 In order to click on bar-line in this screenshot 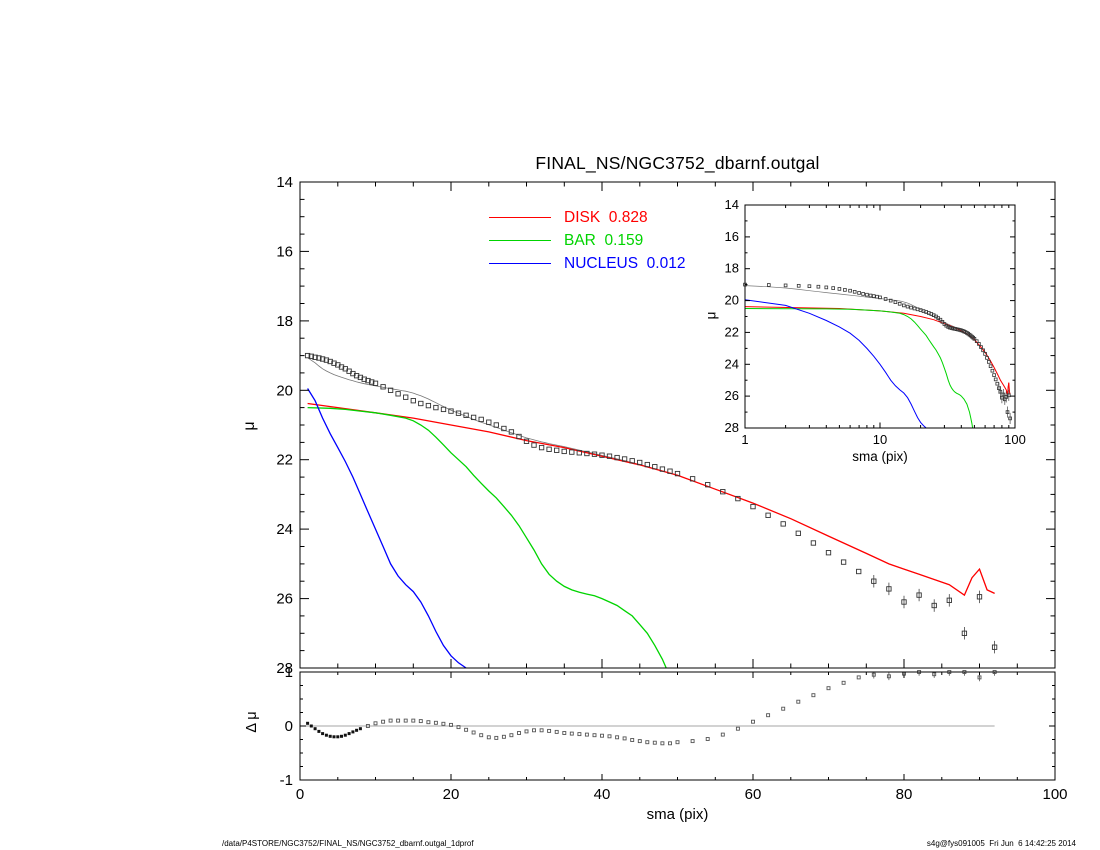, I will do `click(487, 537)`.